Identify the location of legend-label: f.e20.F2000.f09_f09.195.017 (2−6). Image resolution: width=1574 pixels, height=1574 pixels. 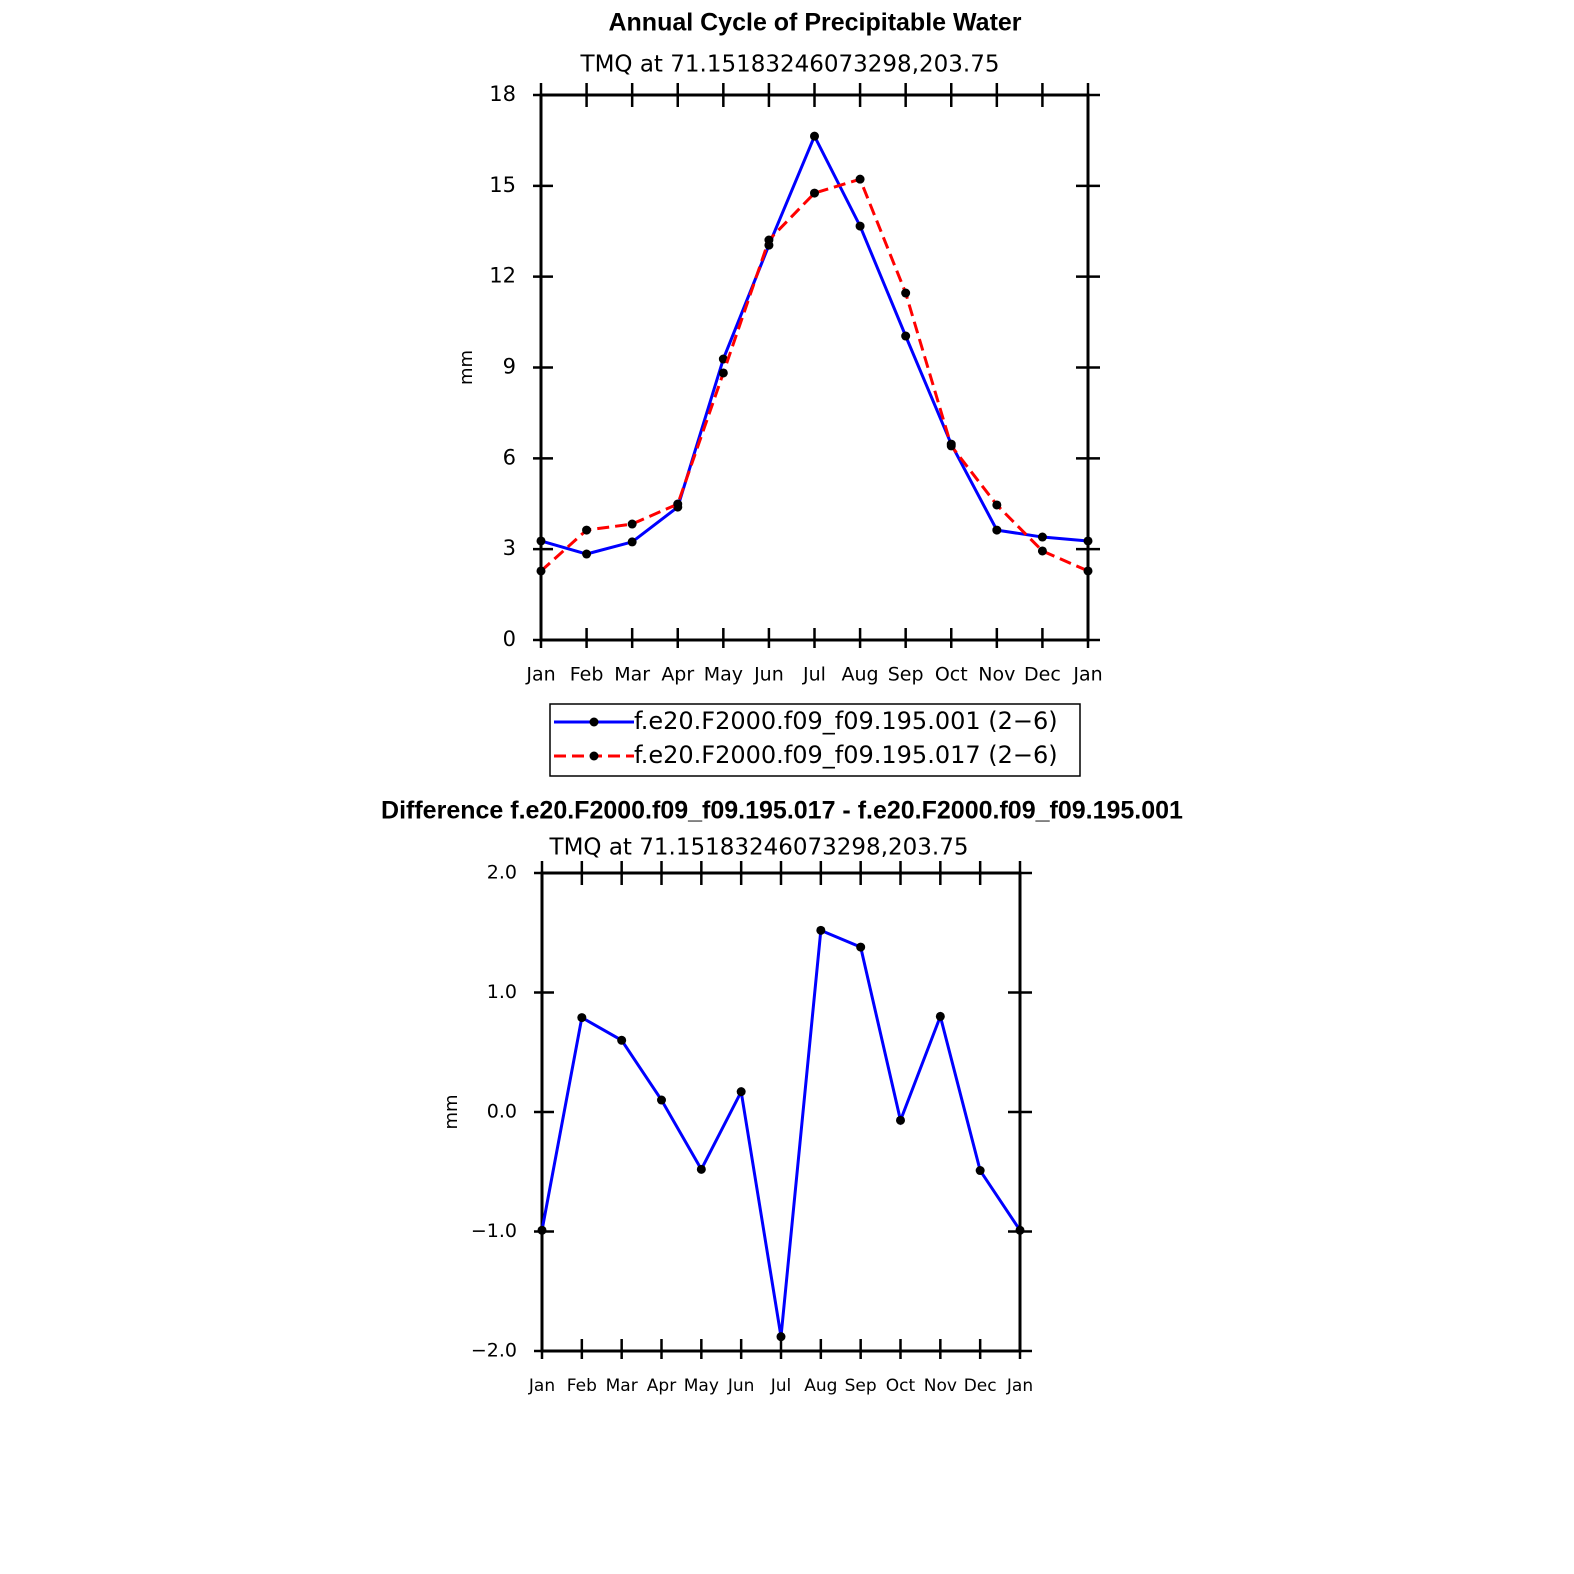
(846, 755).